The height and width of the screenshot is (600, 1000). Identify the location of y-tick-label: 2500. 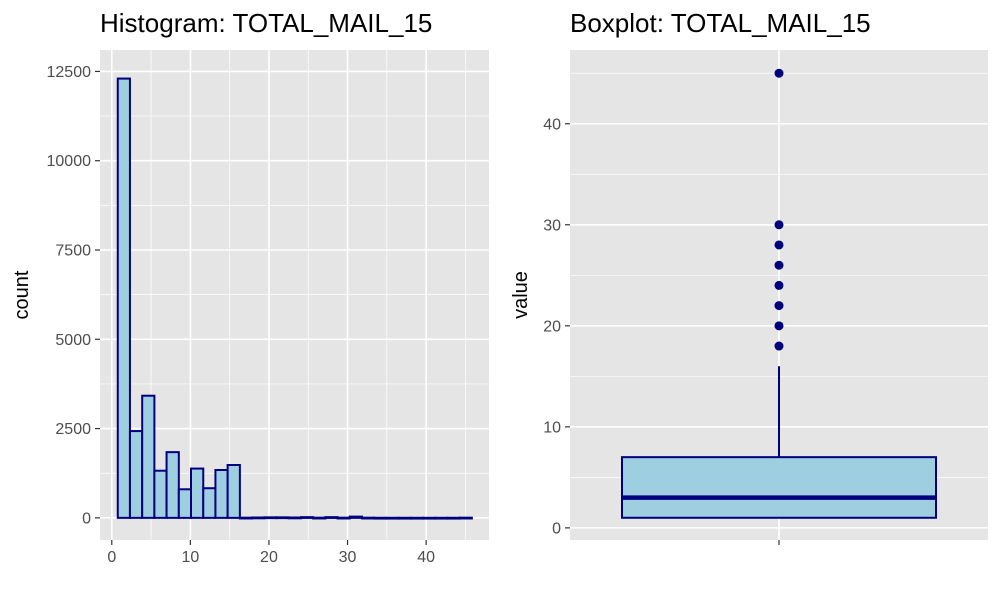
(73, 429).